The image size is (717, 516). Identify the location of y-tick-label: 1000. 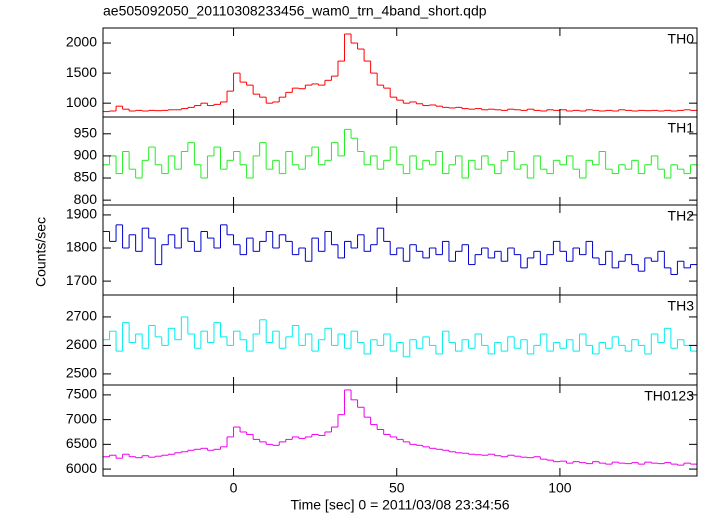
(81, 102).